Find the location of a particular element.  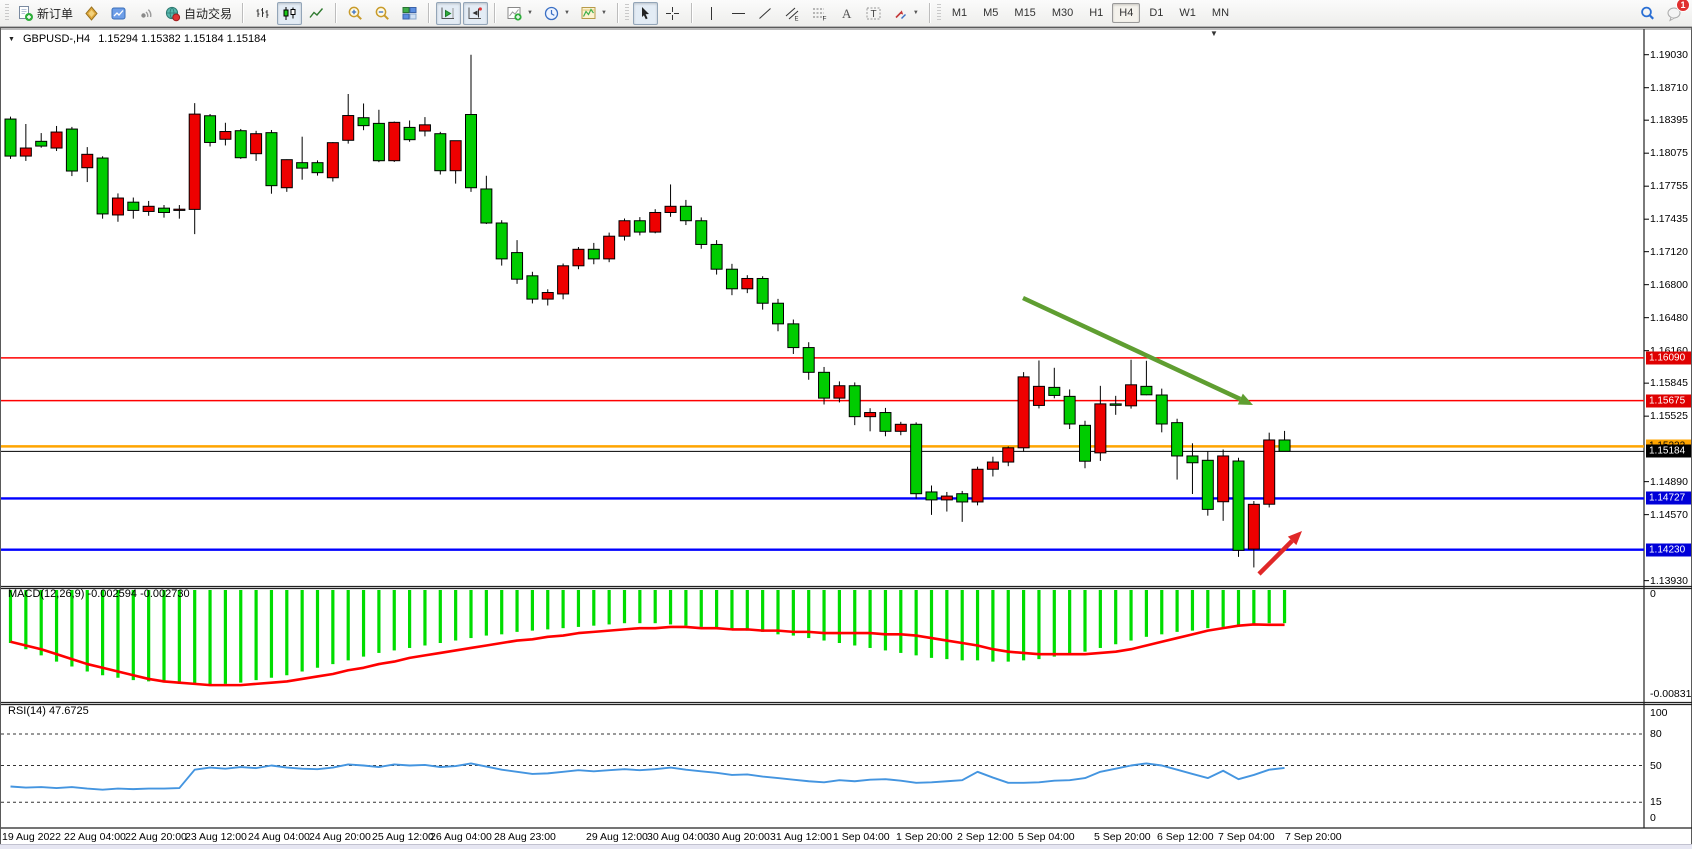

price-tick-label: 1.17755 is located at coordinates (1669, 186).